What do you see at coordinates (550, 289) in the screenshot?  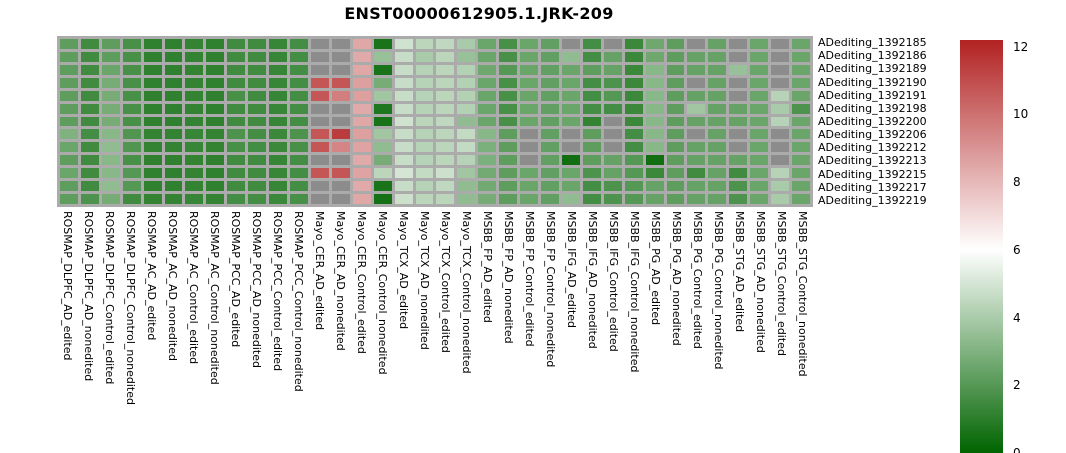 I see `column-label: MSBB_FP_Control_nonedited` at bounding box center [550, 289].